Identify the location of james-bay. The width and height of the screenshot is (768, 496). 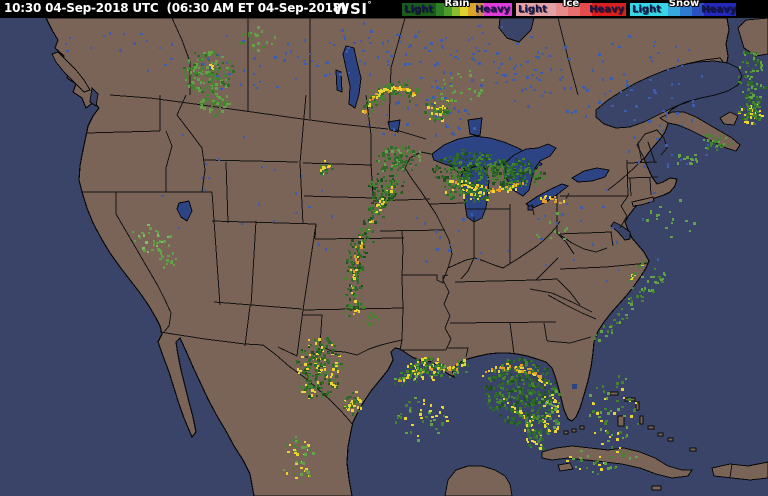
(516, 30).